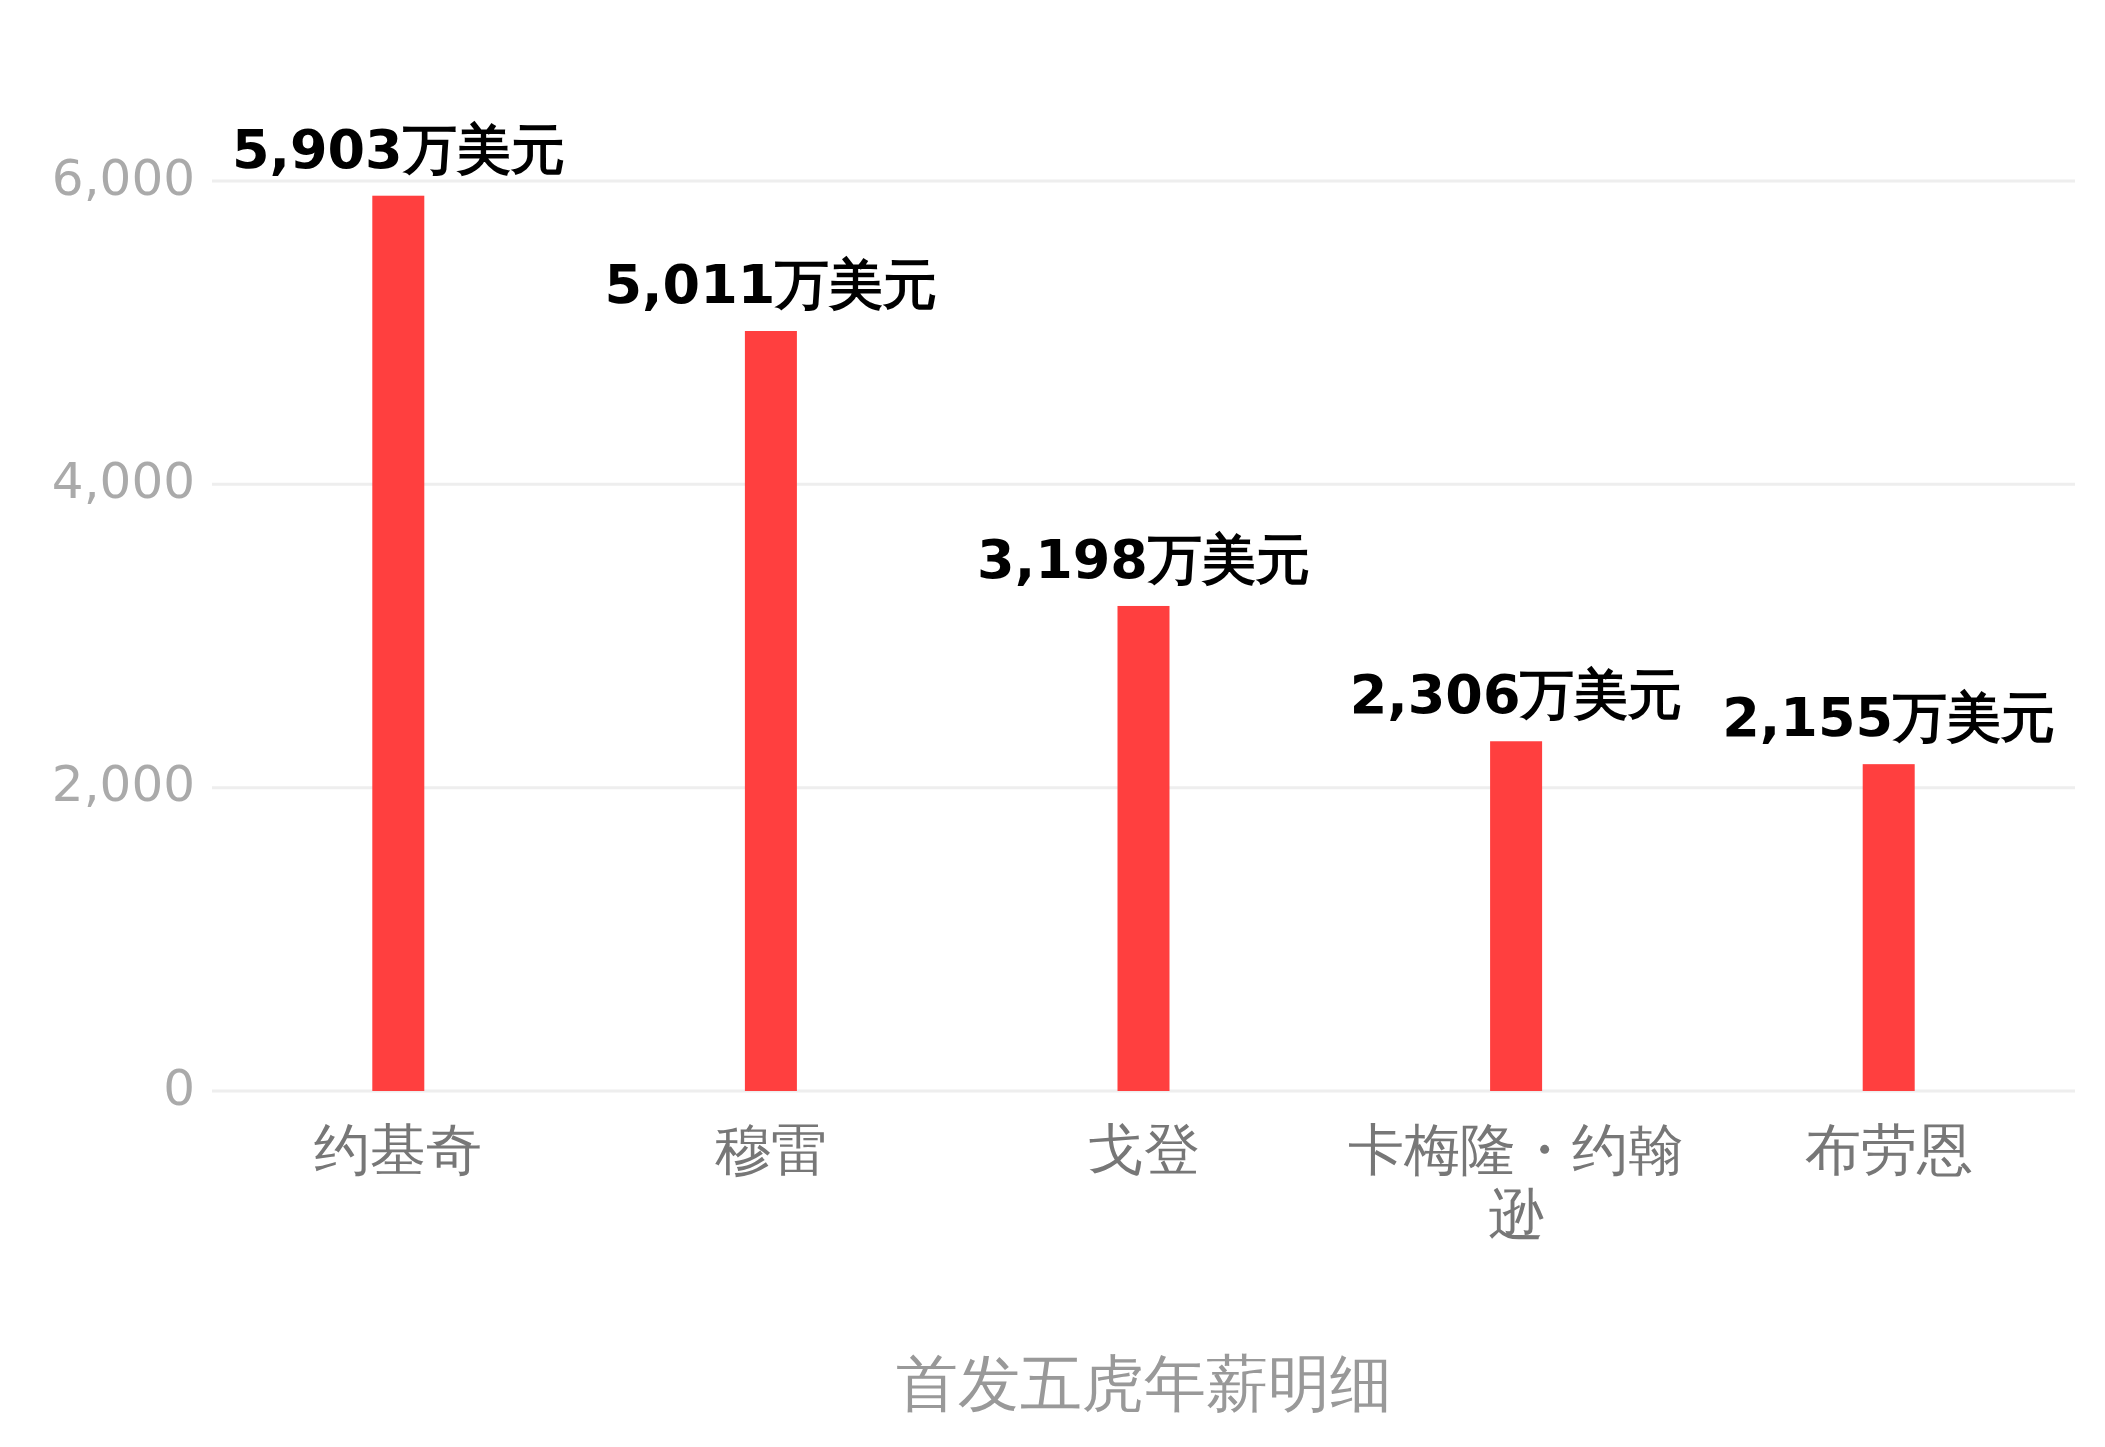 This screenshot has width=2105, height=1447. I want to click on y-tick-label: 0, so click(179, 1087).